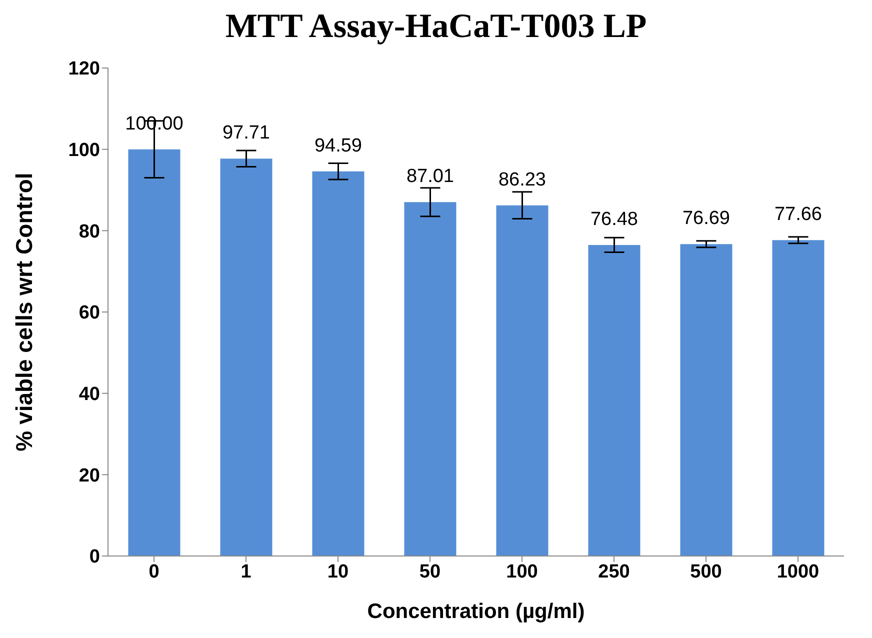 This screenshot has height=638, width=872. What do you see at coordinates (614, 571) in the screenshot?
I see `x-tick-label: 250` at bounding box center [614, 571].